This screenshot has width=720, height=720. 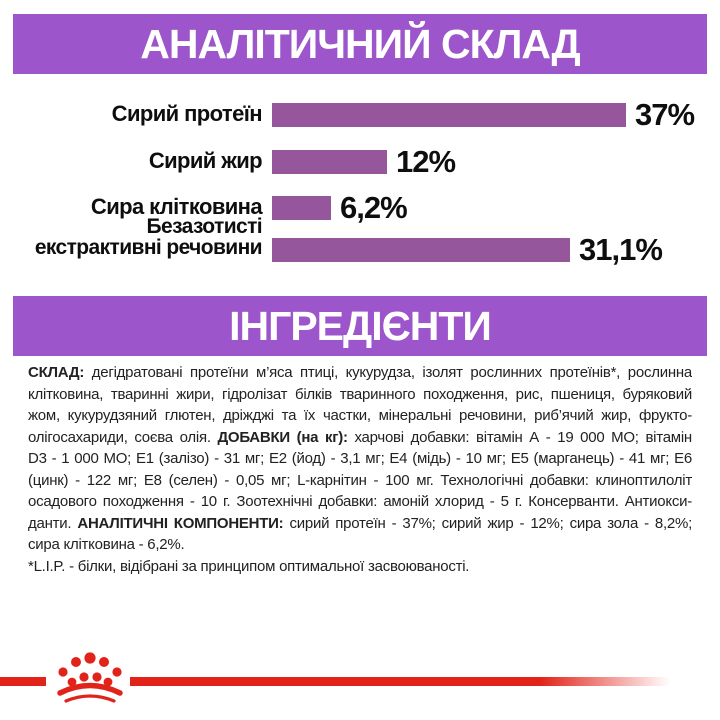 What do you see at coordinates (187, 113) in the screenshot?
I see `bar-label-crude-protein: Сирий протеїн` at bounding box center [187, 113].